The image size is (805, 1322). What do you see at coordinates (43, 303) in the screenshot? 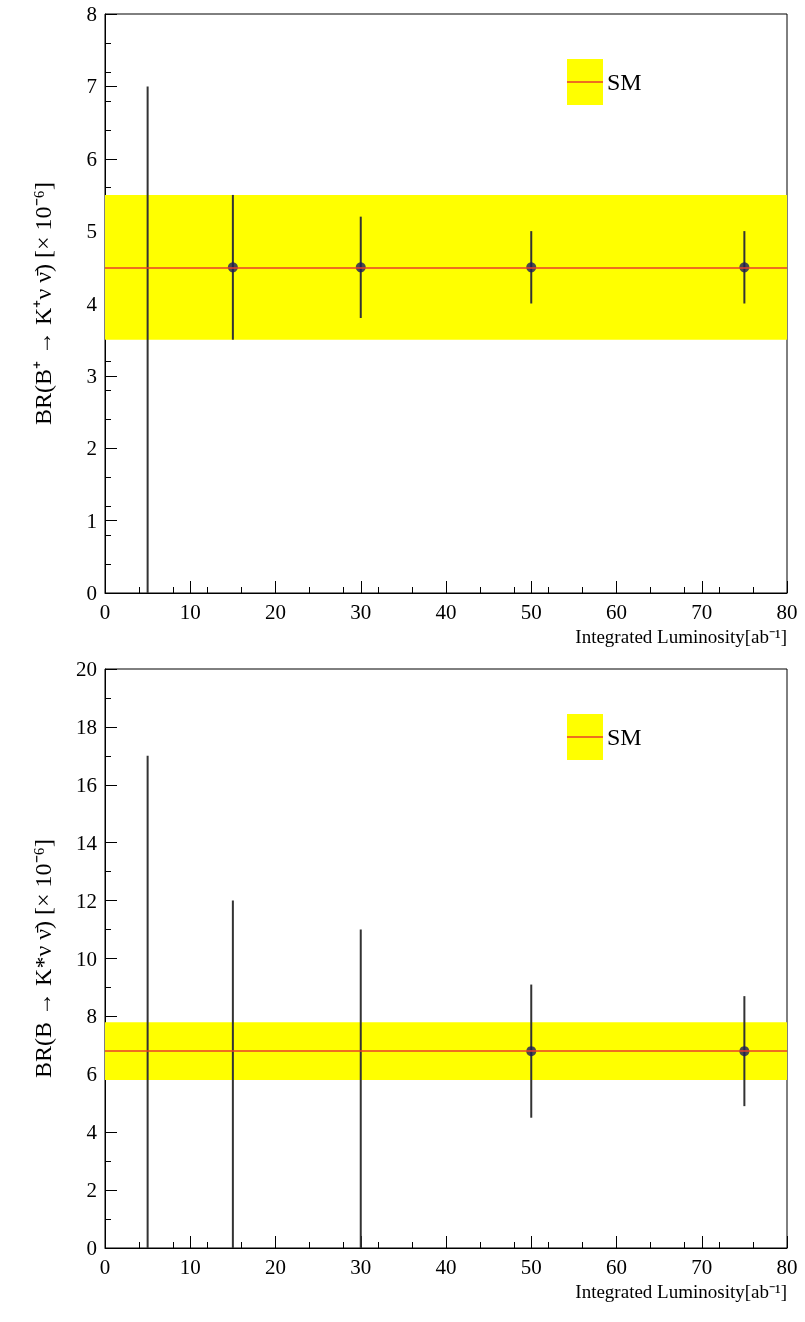
I see `y-axis-title: BR(B⁺ → K⁺ν ν̄) [× 10⁻⁶]` at bounding box center [43, 303].